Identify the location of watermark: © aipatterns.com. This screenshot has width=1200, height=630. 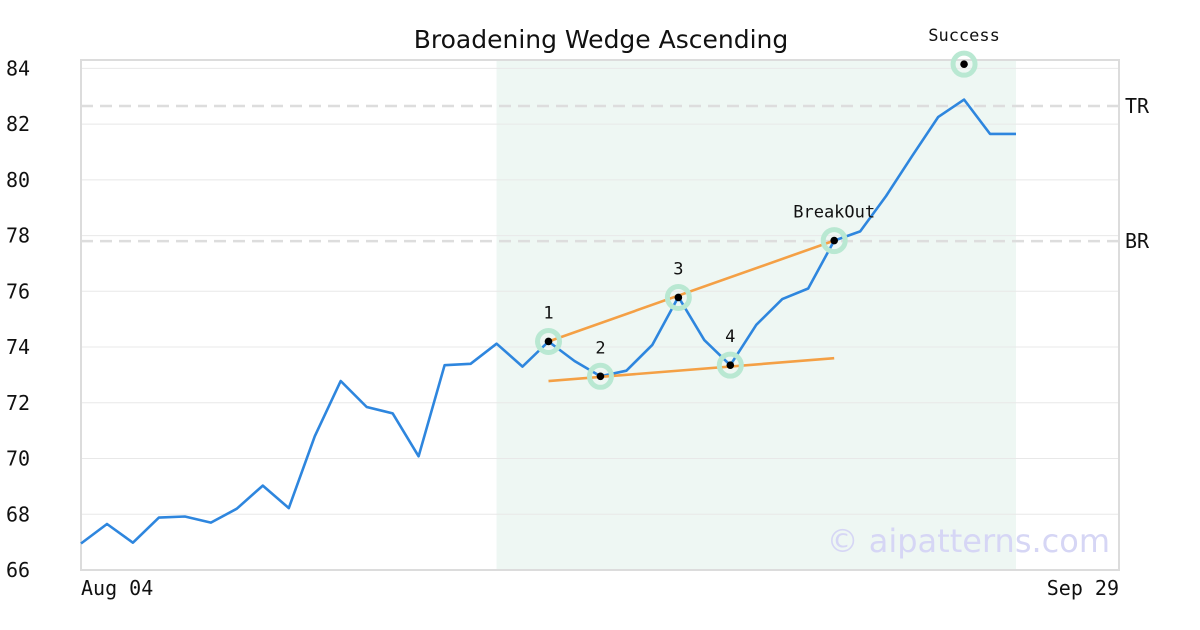
(968, 541).